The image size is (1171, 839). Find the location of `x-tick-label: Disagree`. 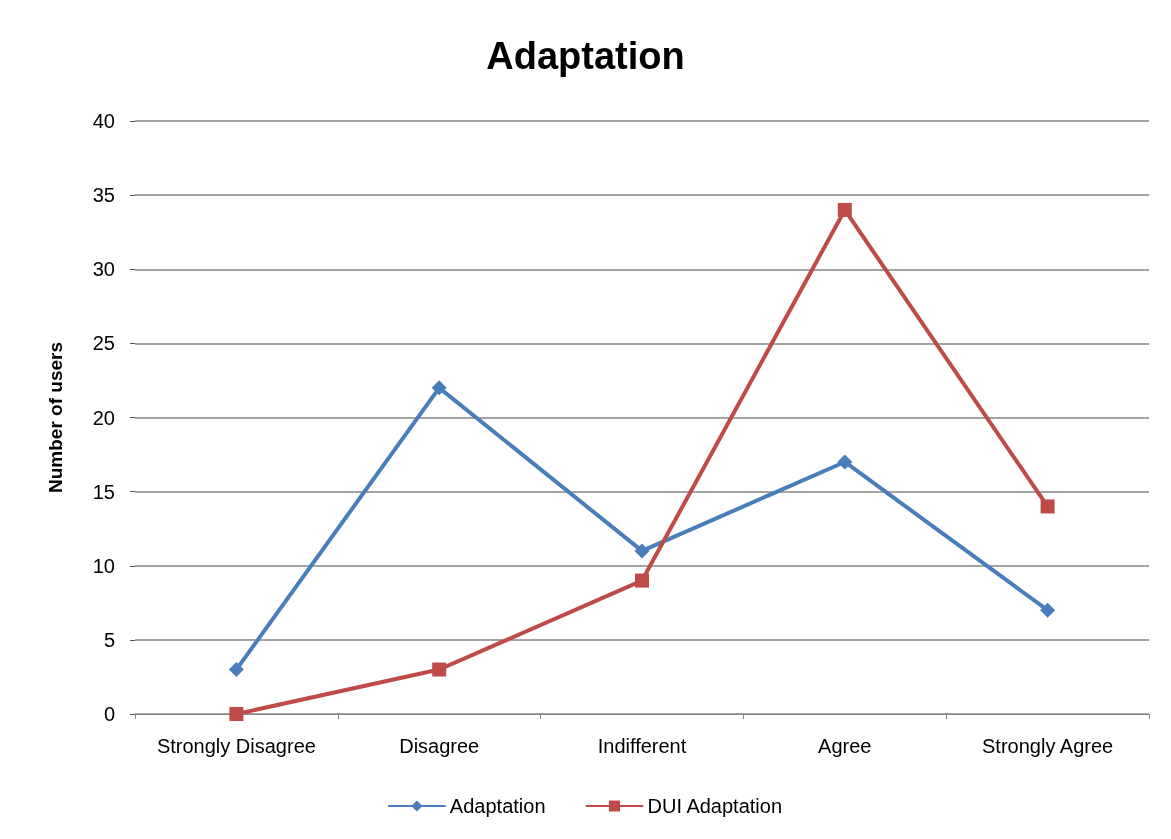

x-tick-label: Disagree is located at coordinates (439, 746).